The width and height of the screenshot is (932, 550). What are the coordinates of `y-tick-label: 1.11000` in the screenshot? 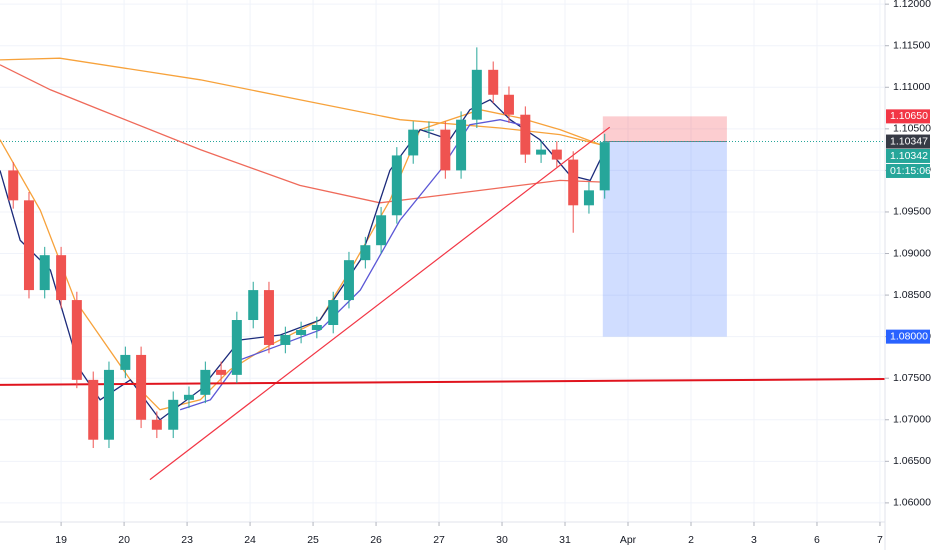 It's located at (911, 87).